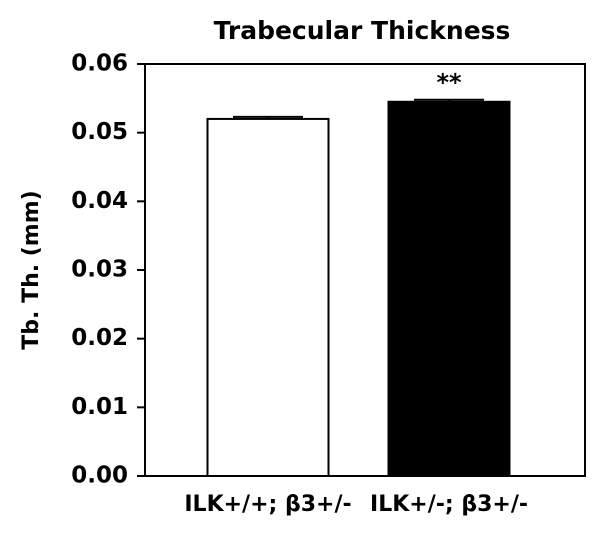 The image size is (600, 546). Describe the element at coordinates (99, 338) in the screenshot. I see `y-tick-label: 0.02` at that location.